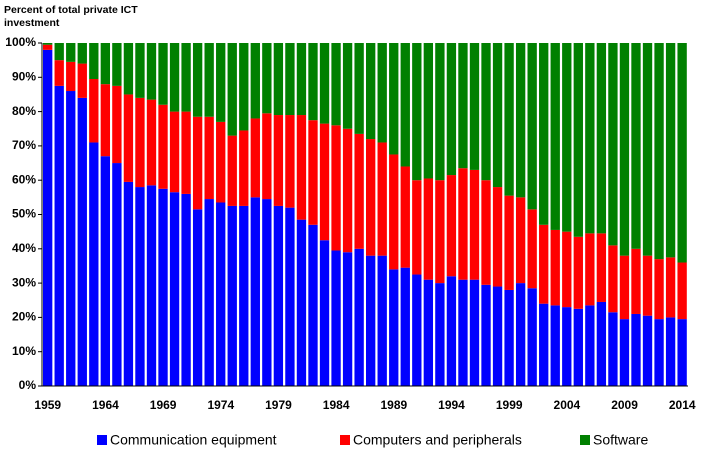 The width and height of the screenshot is (710, 449). I want to click on y-tick-label: 30%, so click(24, 282).